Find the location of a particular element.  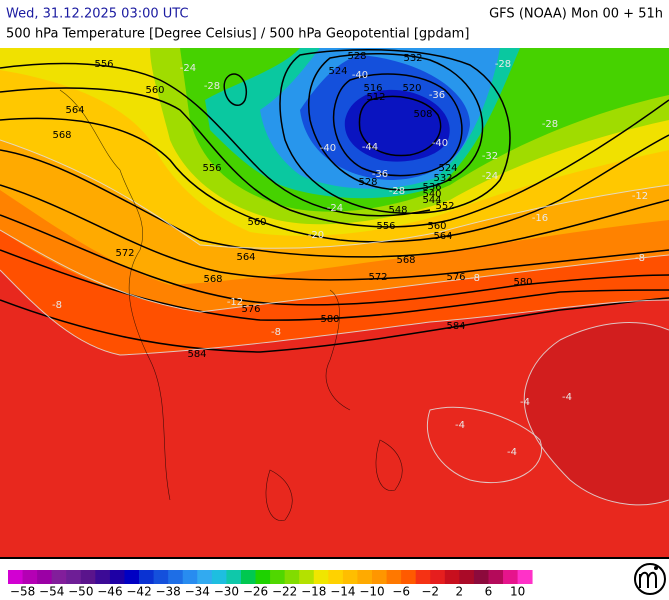

colorbar-label: −2 is located at coordinates (430, 592).